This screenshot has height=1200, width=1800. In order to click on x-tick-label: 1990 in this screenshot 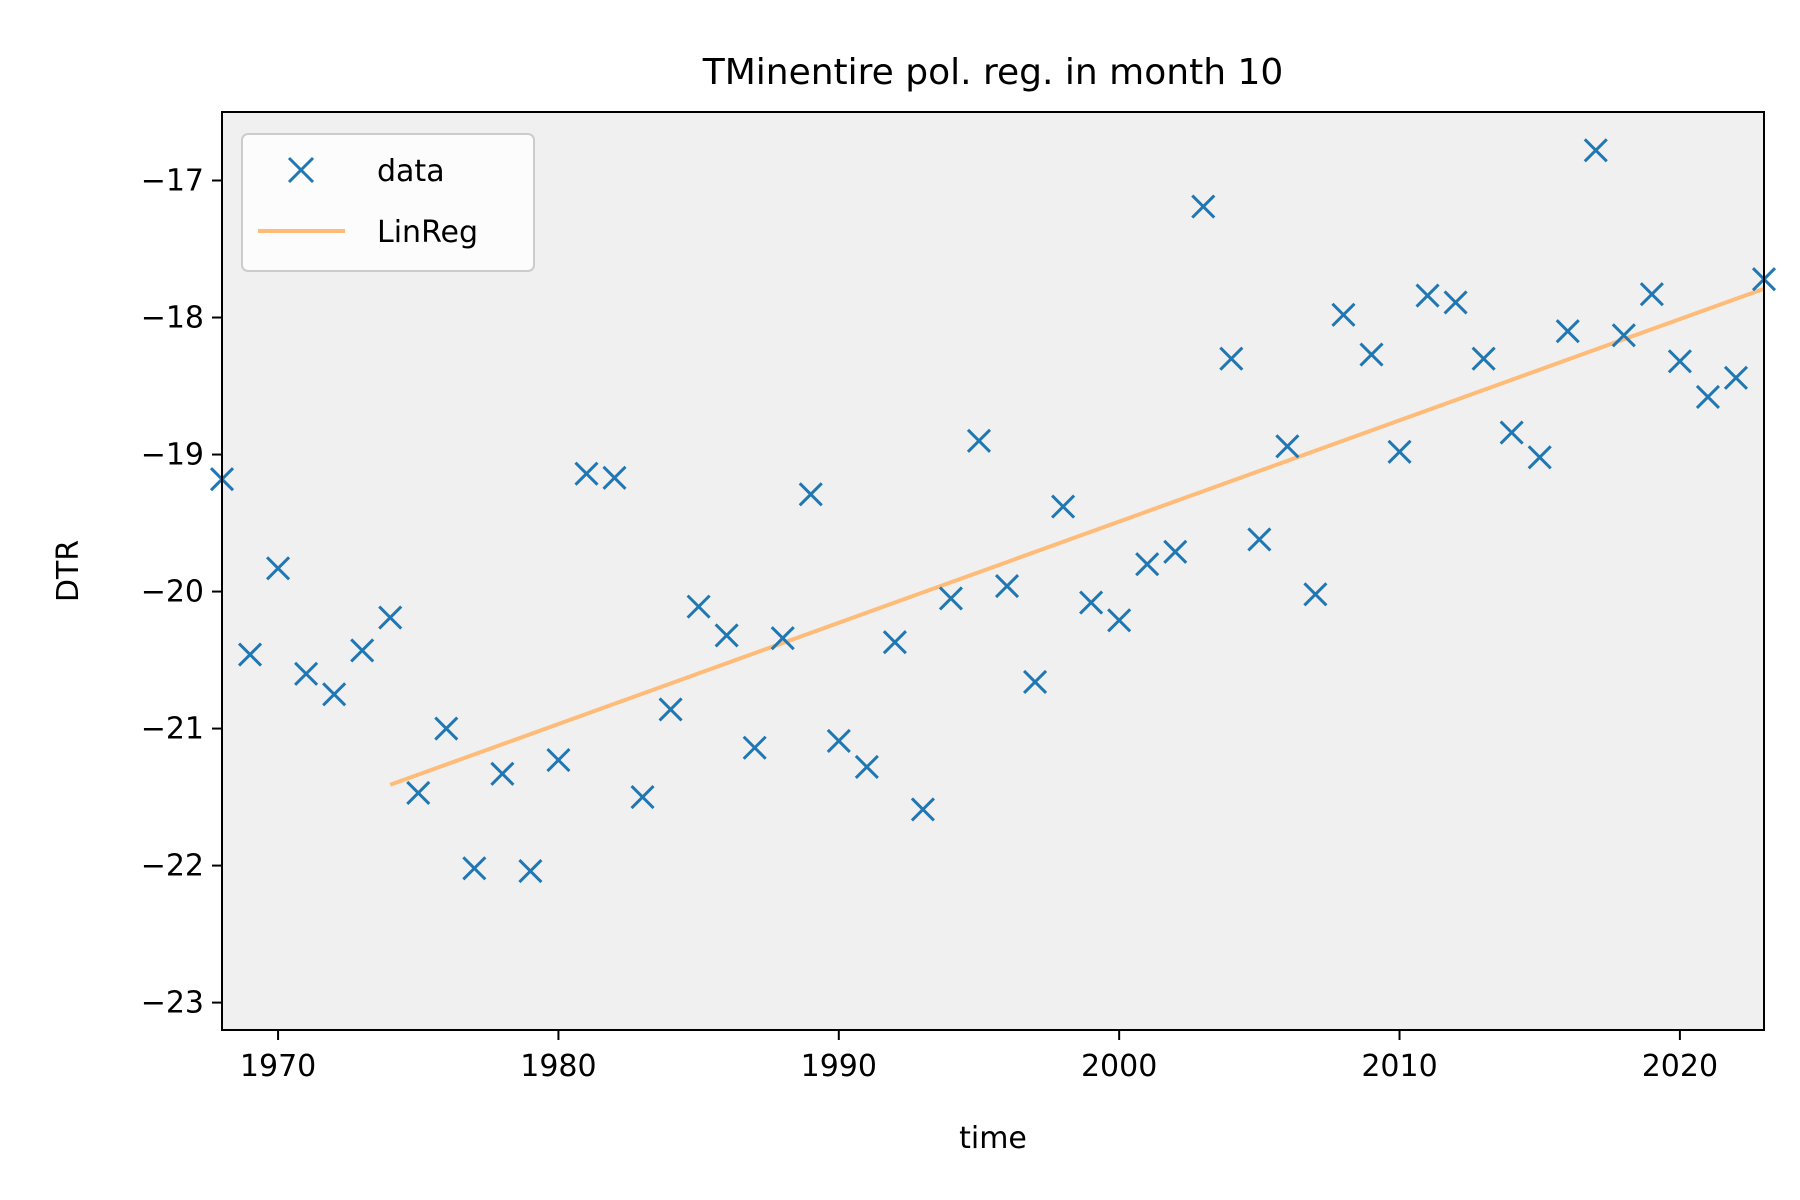, I will do `click(839, 1066)`.